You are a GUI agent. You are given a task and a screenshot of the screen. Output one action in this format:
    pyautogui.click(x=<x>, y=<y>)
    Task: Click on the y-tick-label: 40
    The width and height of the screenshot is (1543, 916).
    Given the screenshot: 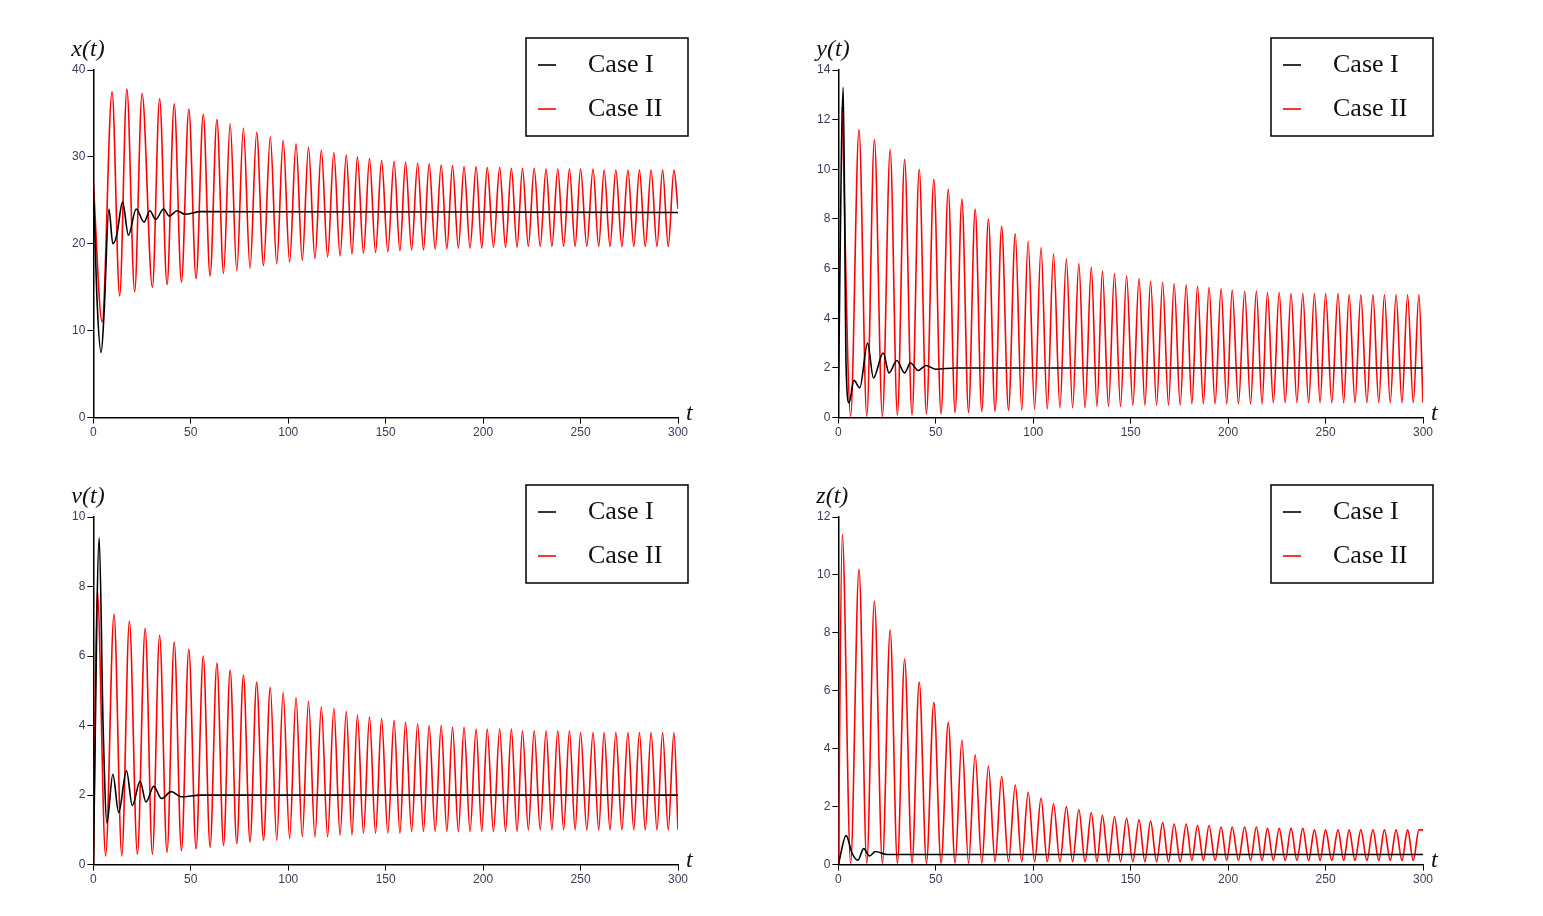 What is the action you would take?
    pyautogui.click(x=78, y=69)
    